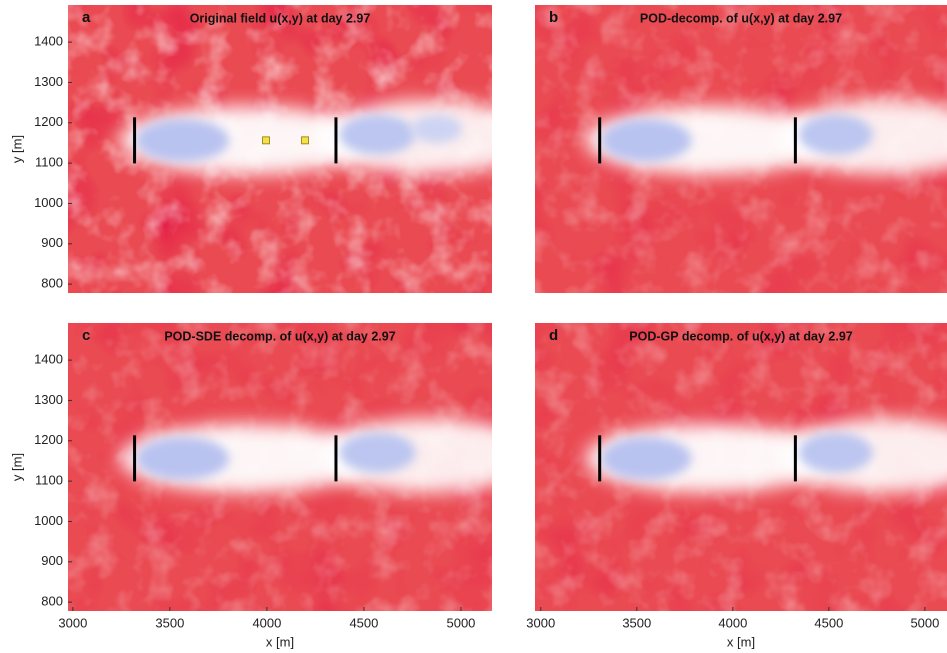 The height and width of the screenshot is (653, 947). What do you see at coordinates (741, 18) in the screenshot?
I see `panel-title: POD-decomp. of u(x,y) at day 2.97` at bounding box center [741, 18].